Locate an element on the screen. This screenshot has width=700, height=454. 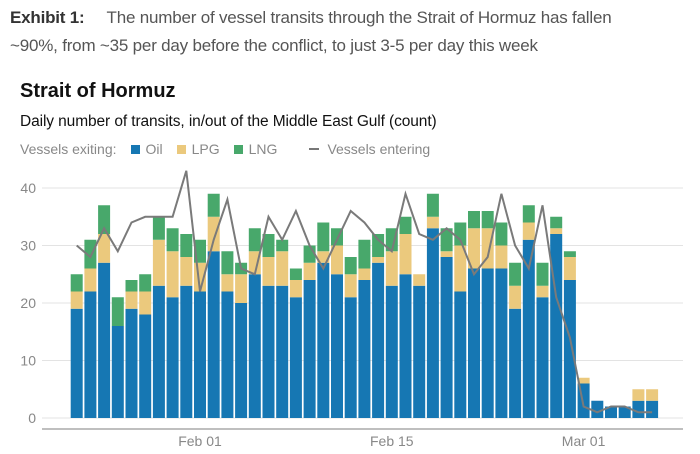
y-tick-label: 30 is located at coordinates (28, 246).